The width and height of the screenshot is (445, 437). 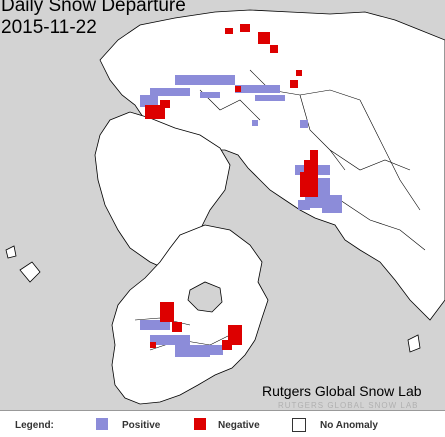 I want to click on credit-text: Rutgers Global Snow Lab, so click(x=342, y=391).